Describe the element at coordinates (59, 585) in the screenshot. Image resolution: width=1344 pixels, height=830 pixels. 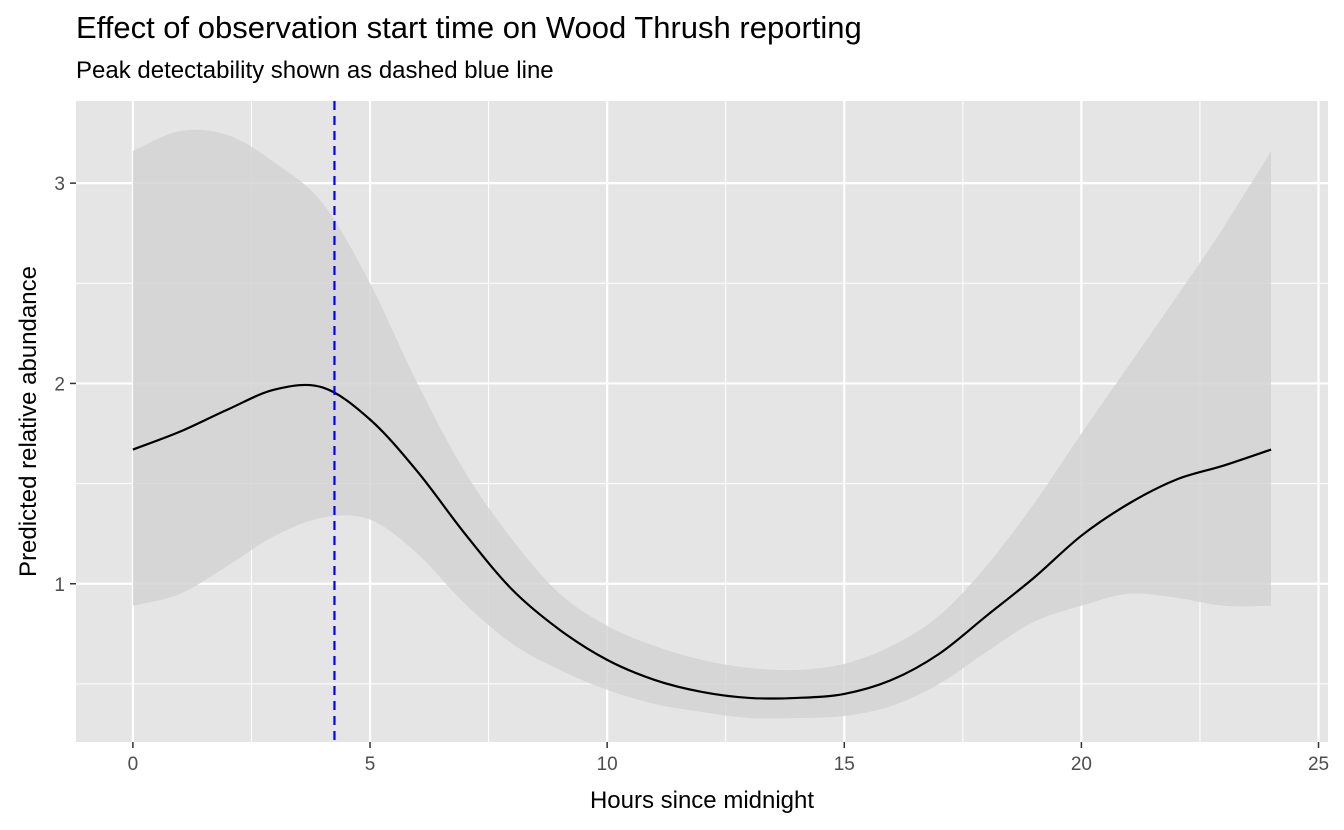
I see `y-tick-label: 1` at that location.